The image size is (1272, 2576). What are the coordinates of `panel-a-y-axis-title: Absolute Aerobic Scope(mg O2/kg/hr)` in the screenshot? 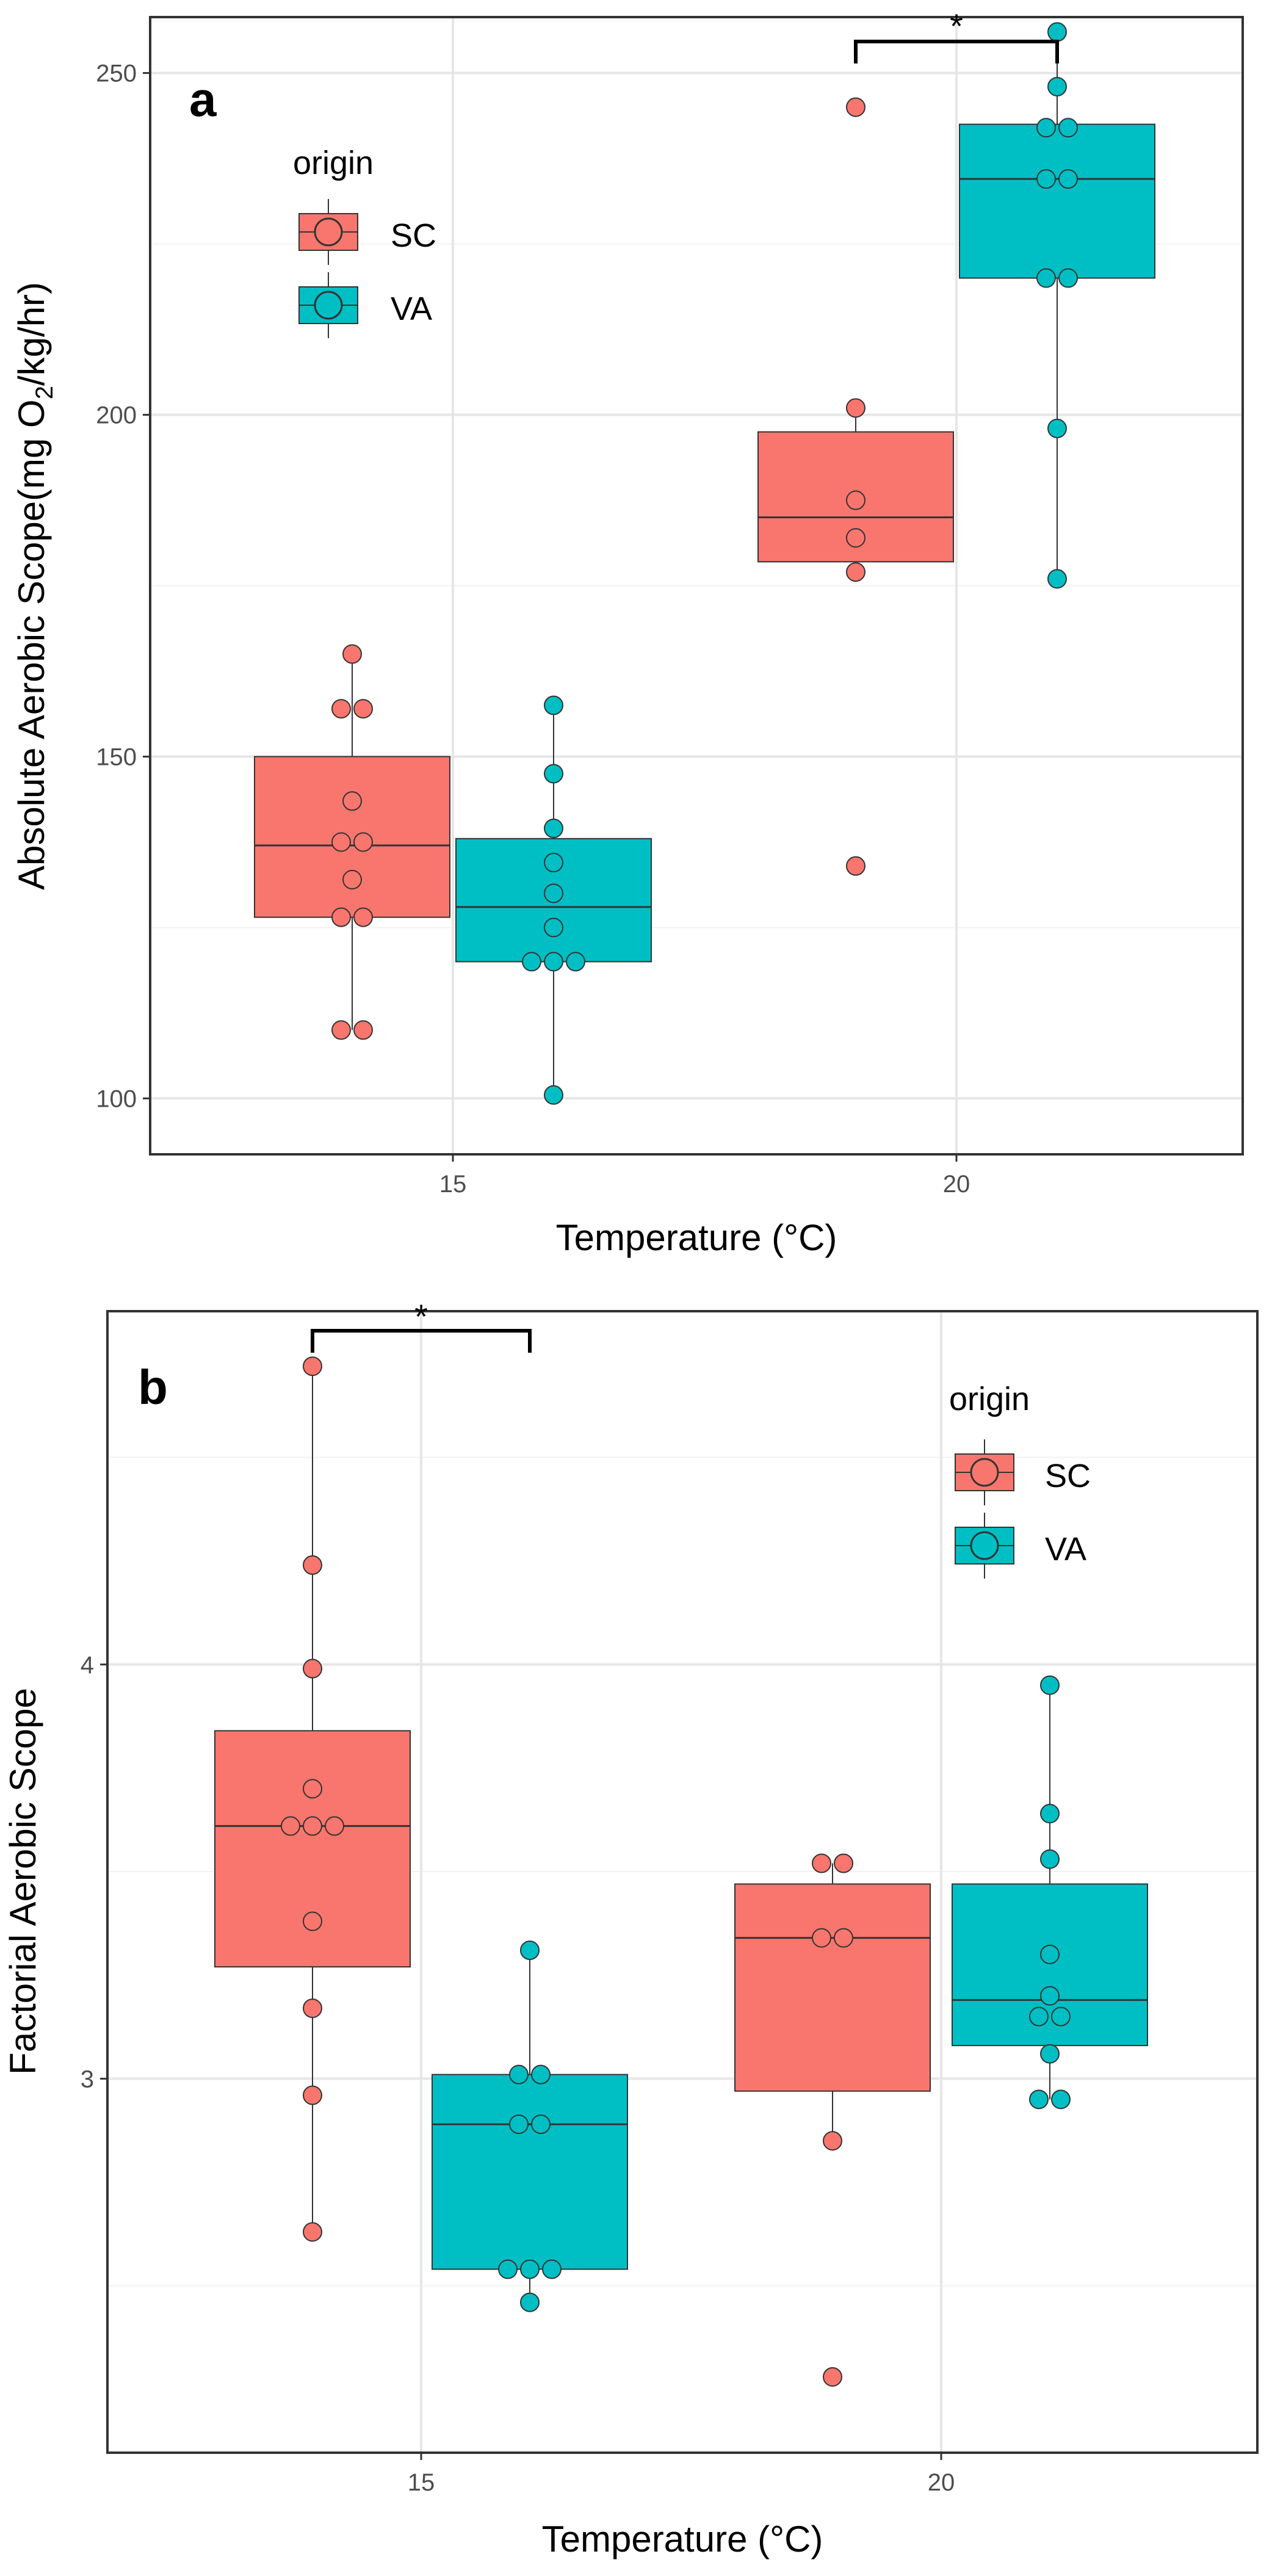 It's located at (34, 586).